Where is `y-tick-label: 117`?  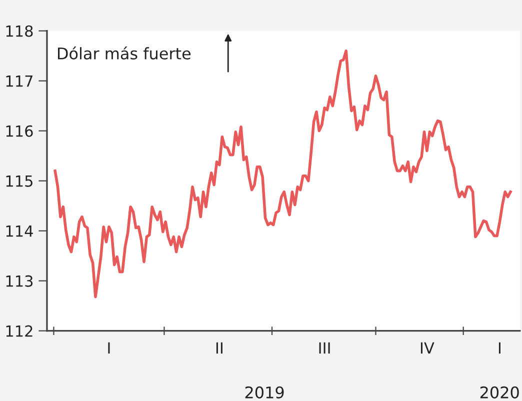
y-tick-label: 117 is located at coordinates (19, 81).